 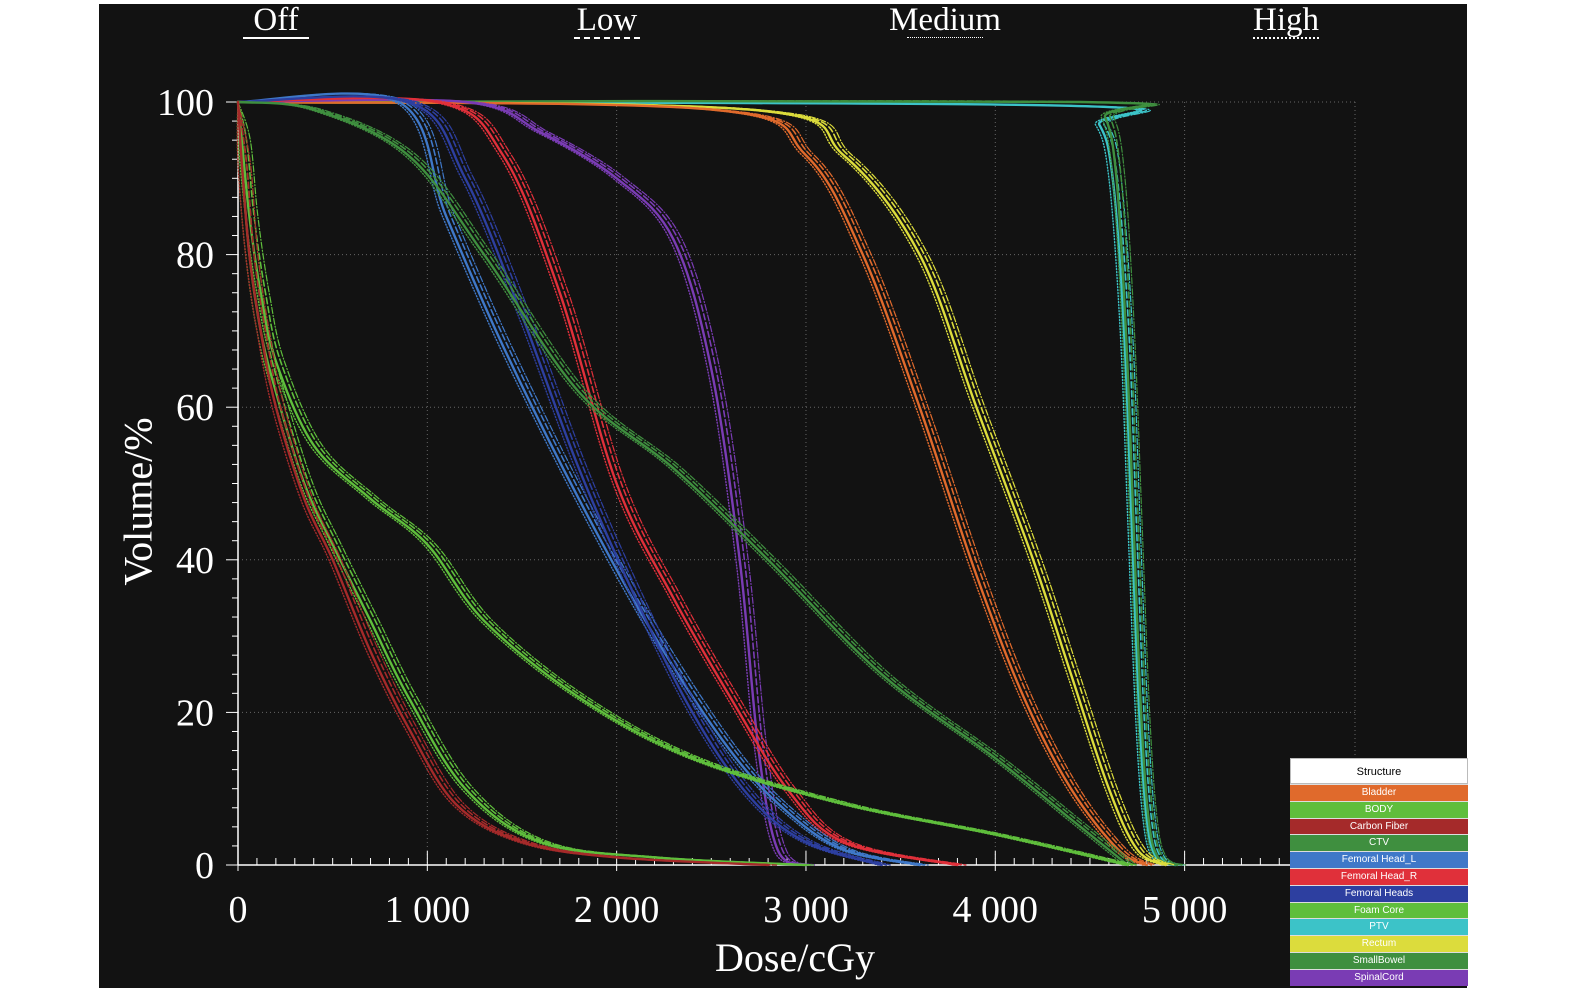 What do you see at coordinates (795, 957) in the screenshot?
I see `x-axis-label: Dose/cGy` at bounding box center [795, 957].